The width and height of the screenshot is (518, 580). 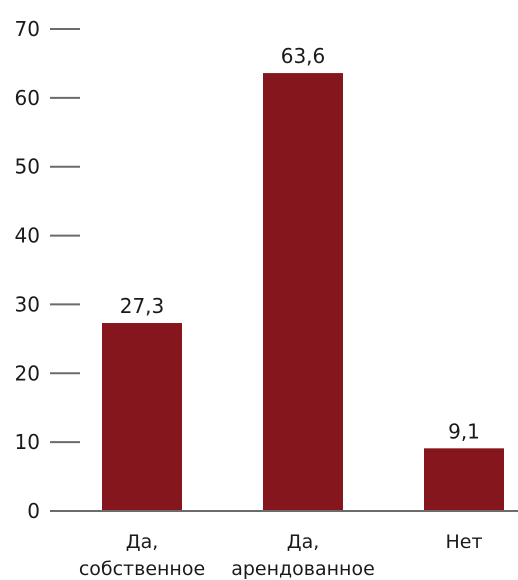 What do you see at coordinates (27, 29) in the screenshot?
I see `y-tick-label: 70` at bounding box center [27, 29].